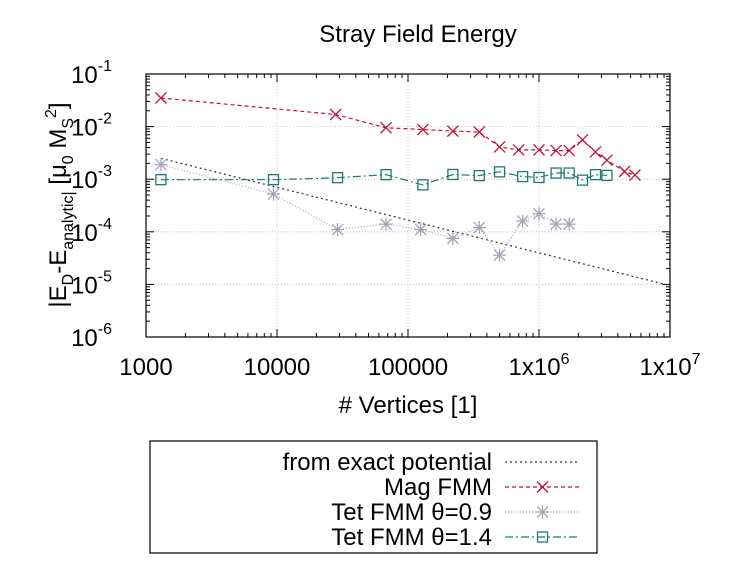 Image resolution: width=747 pixels, height=579 pixels. I want to click on x-tick-label: 10000, so click(277, 367).